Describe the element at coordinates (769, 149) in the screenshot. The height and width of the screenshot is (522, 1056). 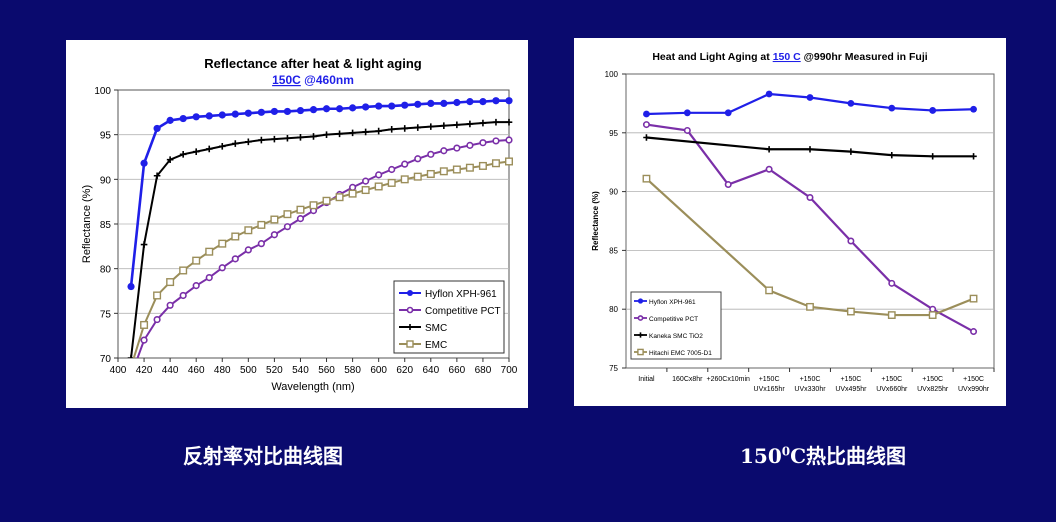
I see `data-point-kaneka-smc-tio2` at that location.